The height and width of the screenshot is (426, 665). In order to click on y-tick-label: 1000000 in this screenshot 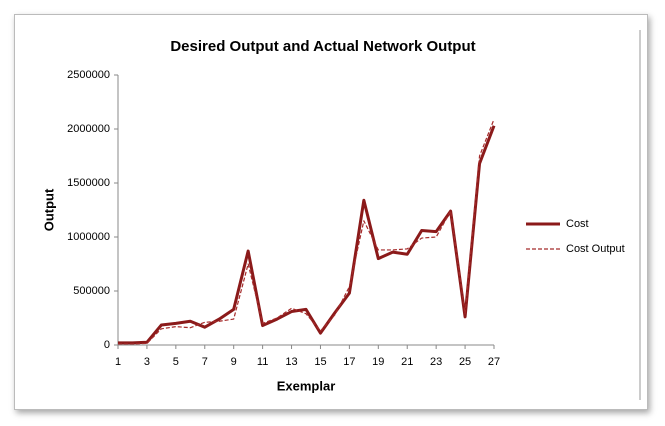, I will do `click(88, 237)`.